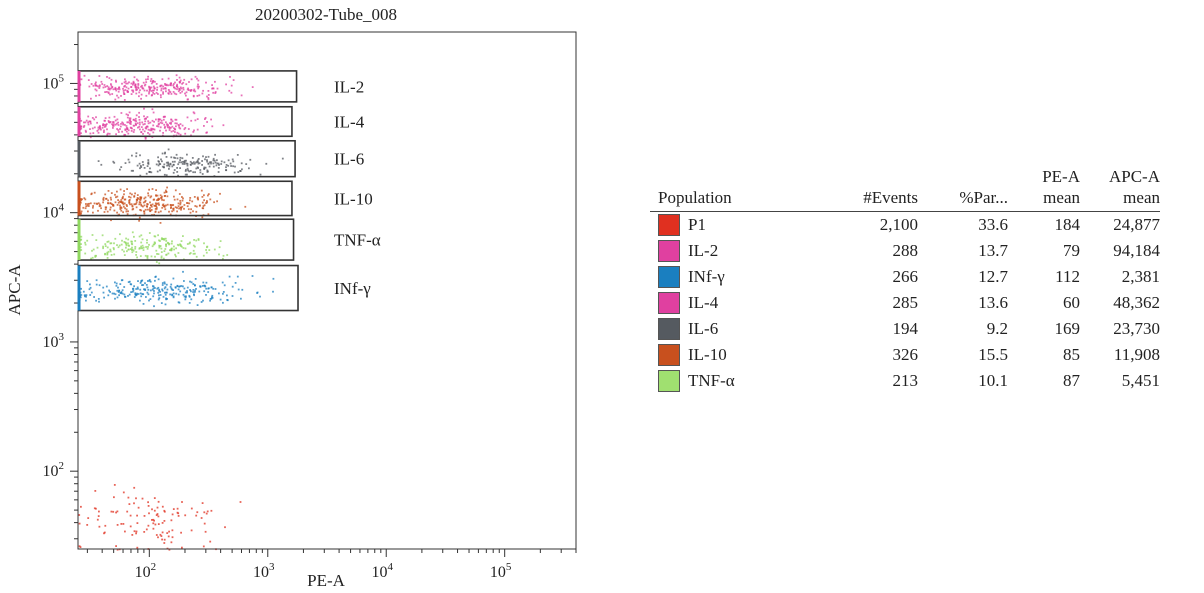  What do you see at coordinates (176, 289) in the screenshot?
I see `cluster-points` at bounding box center [176, 289].